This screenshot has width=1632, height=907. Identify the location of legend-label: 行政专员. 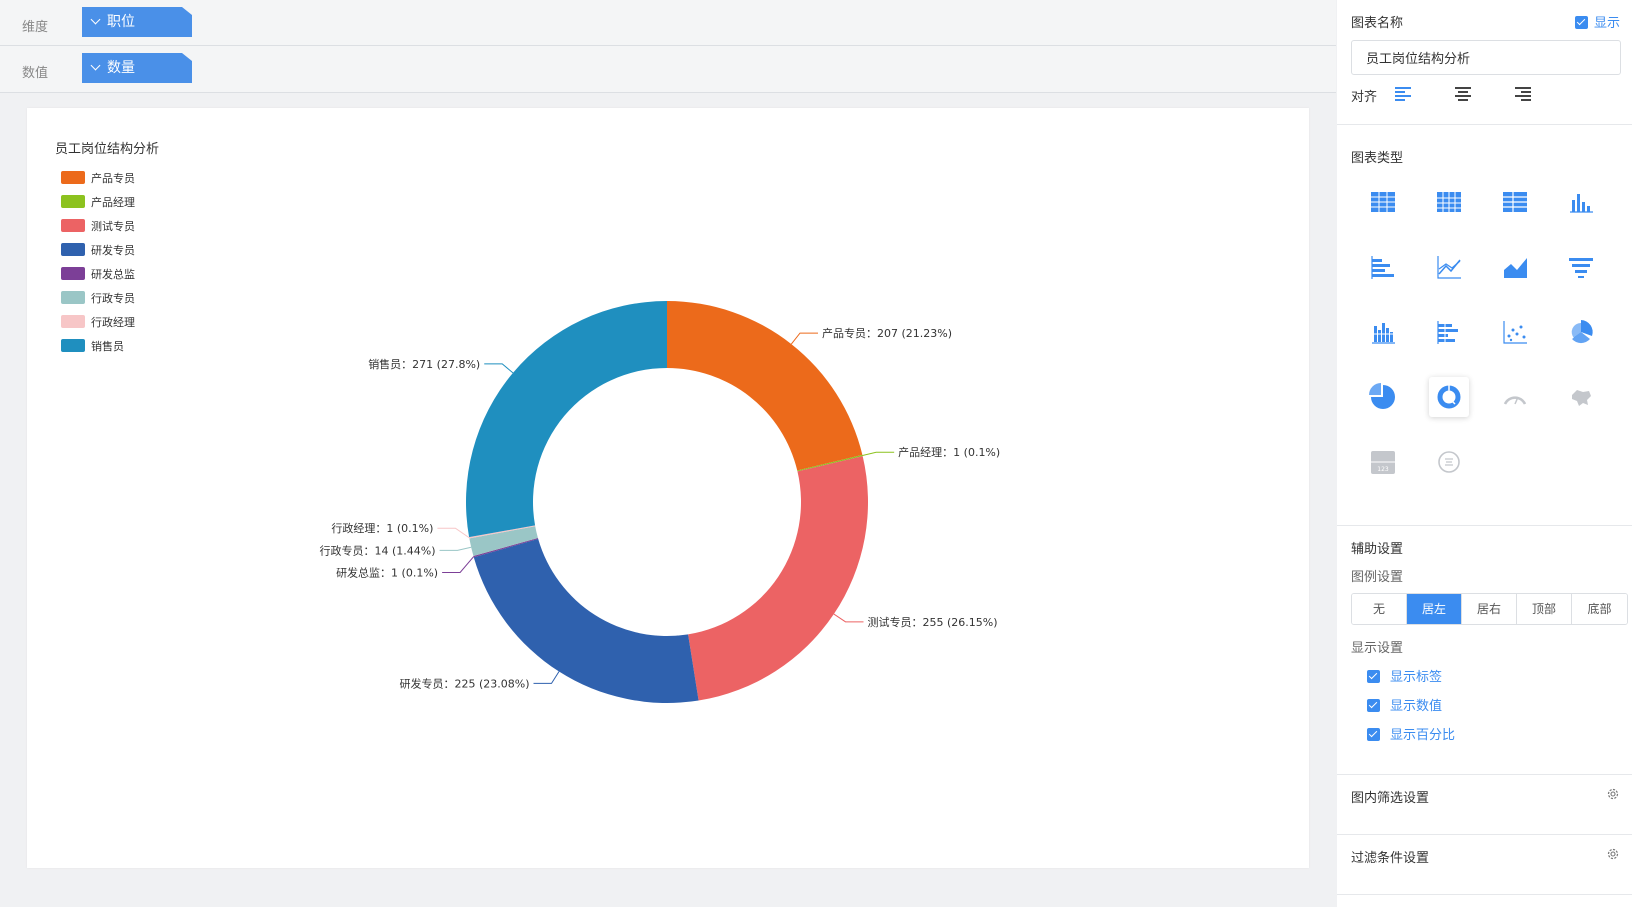
(113, 298).